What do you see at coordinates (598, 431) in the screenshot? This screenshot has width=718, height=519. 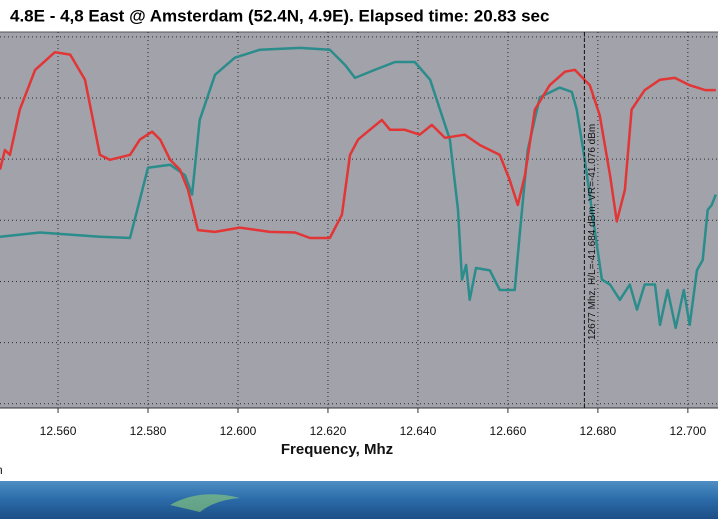 I see `x-tick-label: 12.680` at bounding box center [598, 431].